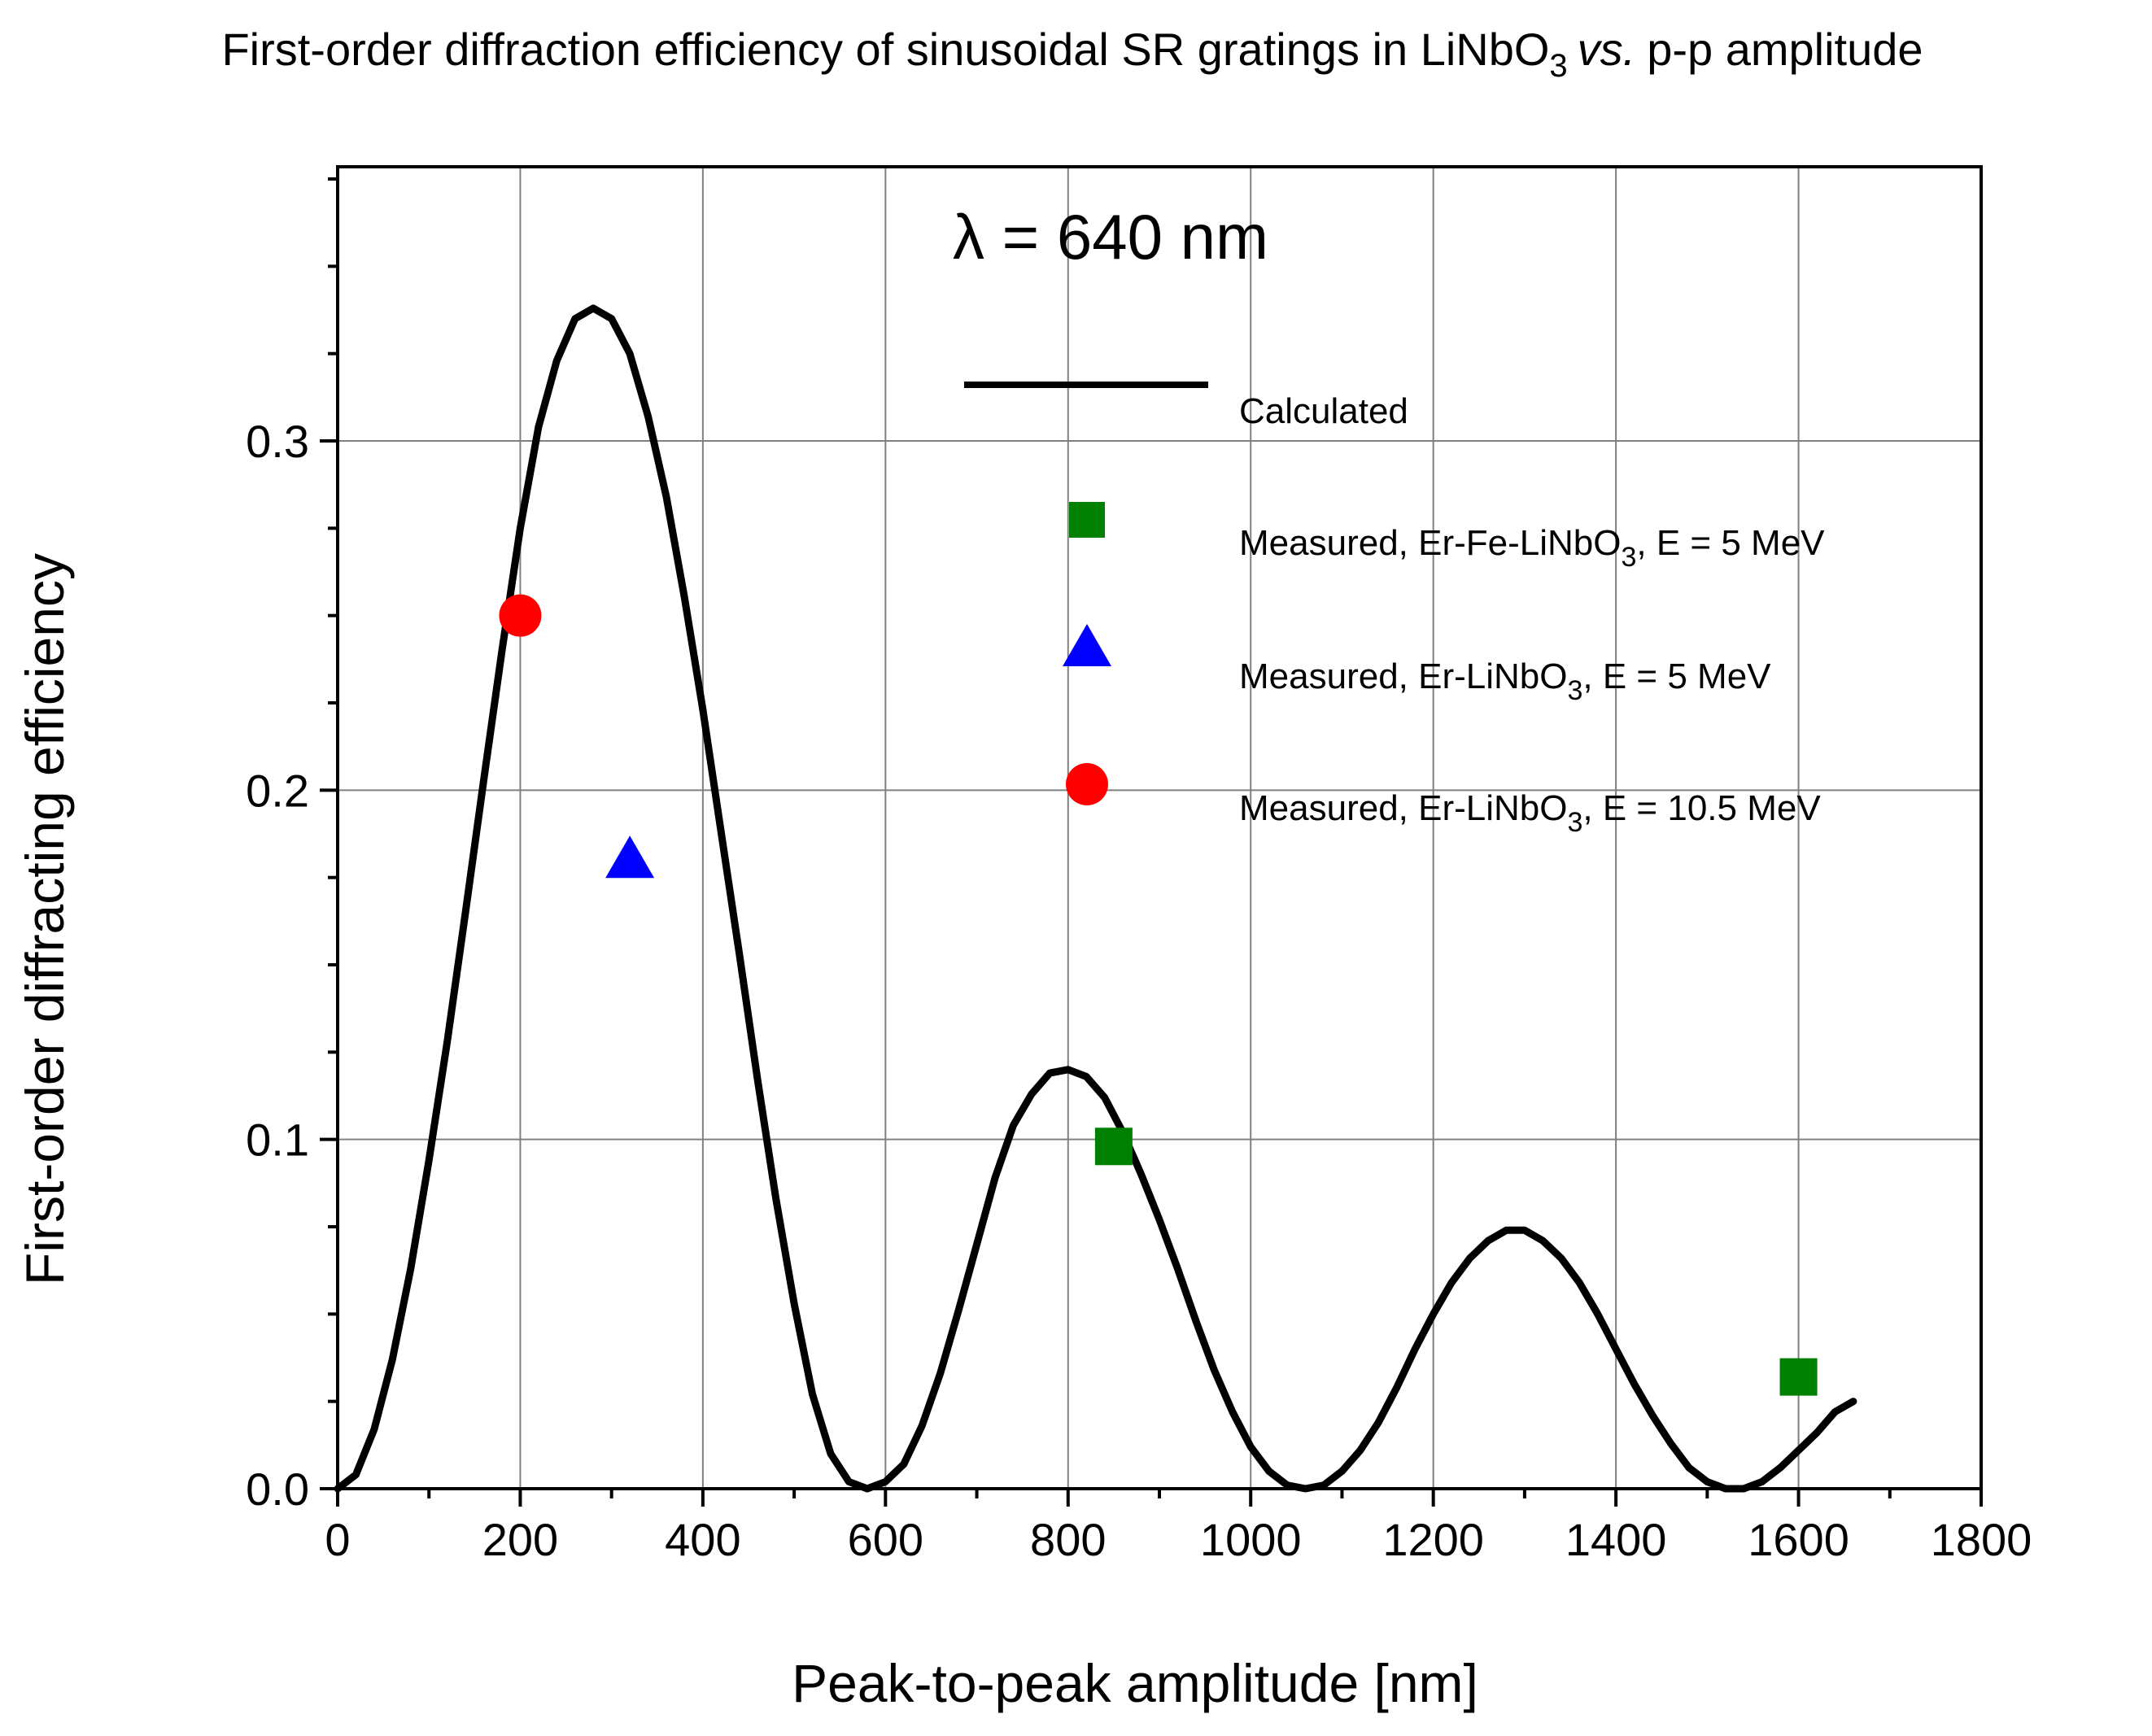  I want to click on legend-label-calculated: Calculated, so click(1323, 411).